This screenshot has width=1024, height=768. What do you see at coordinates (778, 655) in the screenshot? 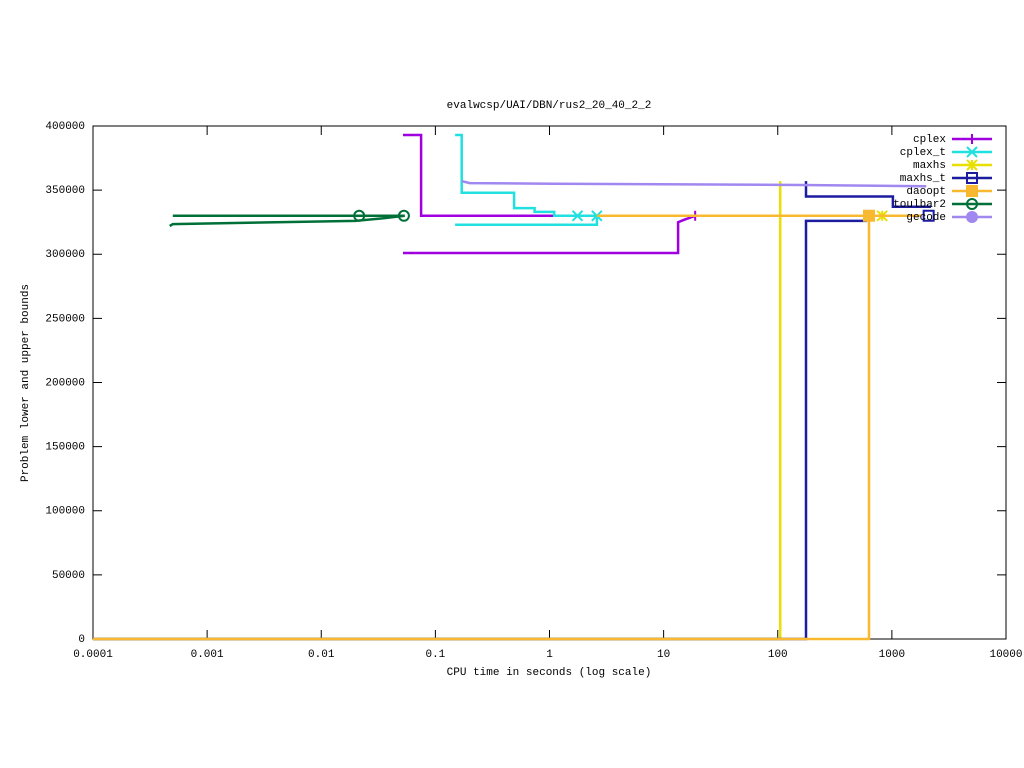
I see `x-tick-label: 100` at bounding box center [778, 655].